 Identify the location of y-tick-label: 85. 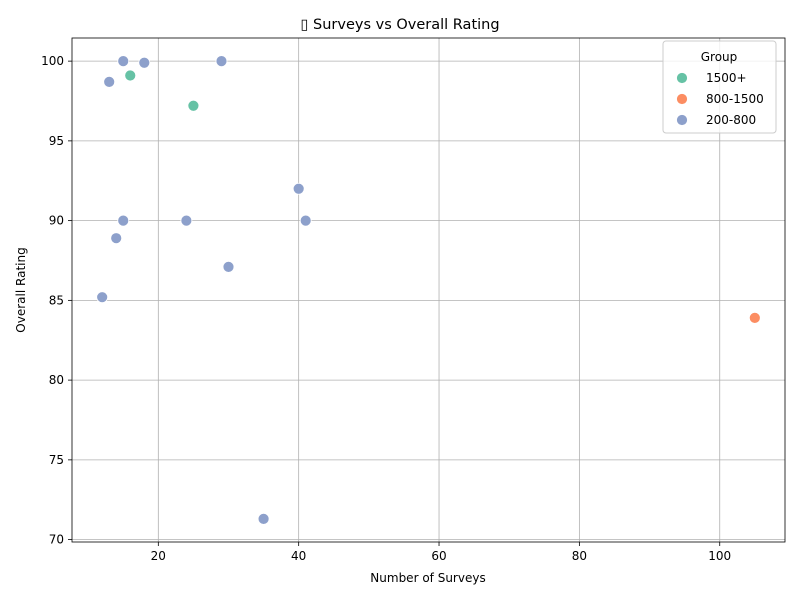
(56, 300).